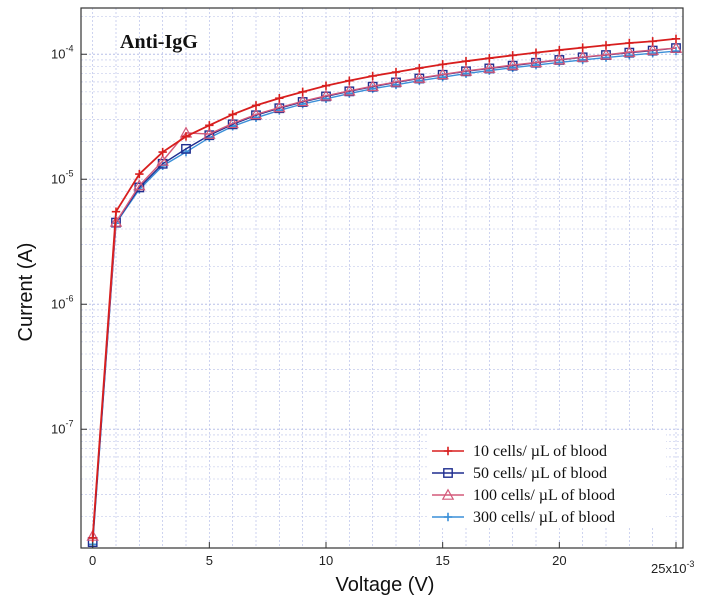 The image size is (706, 604). What do you see at coordinates (26, 292) in the screenshot?
I see `y-axis-label: Current (A)` at bounding box center [26, 292].